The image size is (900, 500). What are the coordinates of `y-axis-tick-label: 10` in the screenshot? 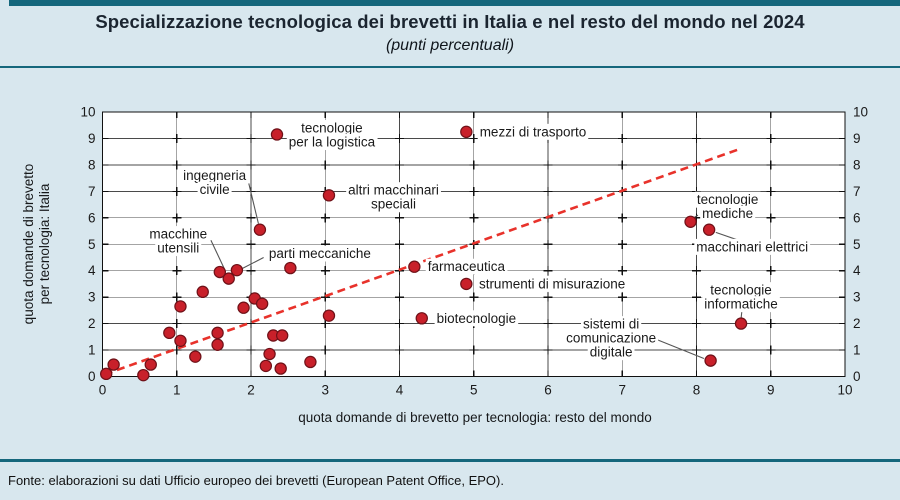 It's located at (87, 112).